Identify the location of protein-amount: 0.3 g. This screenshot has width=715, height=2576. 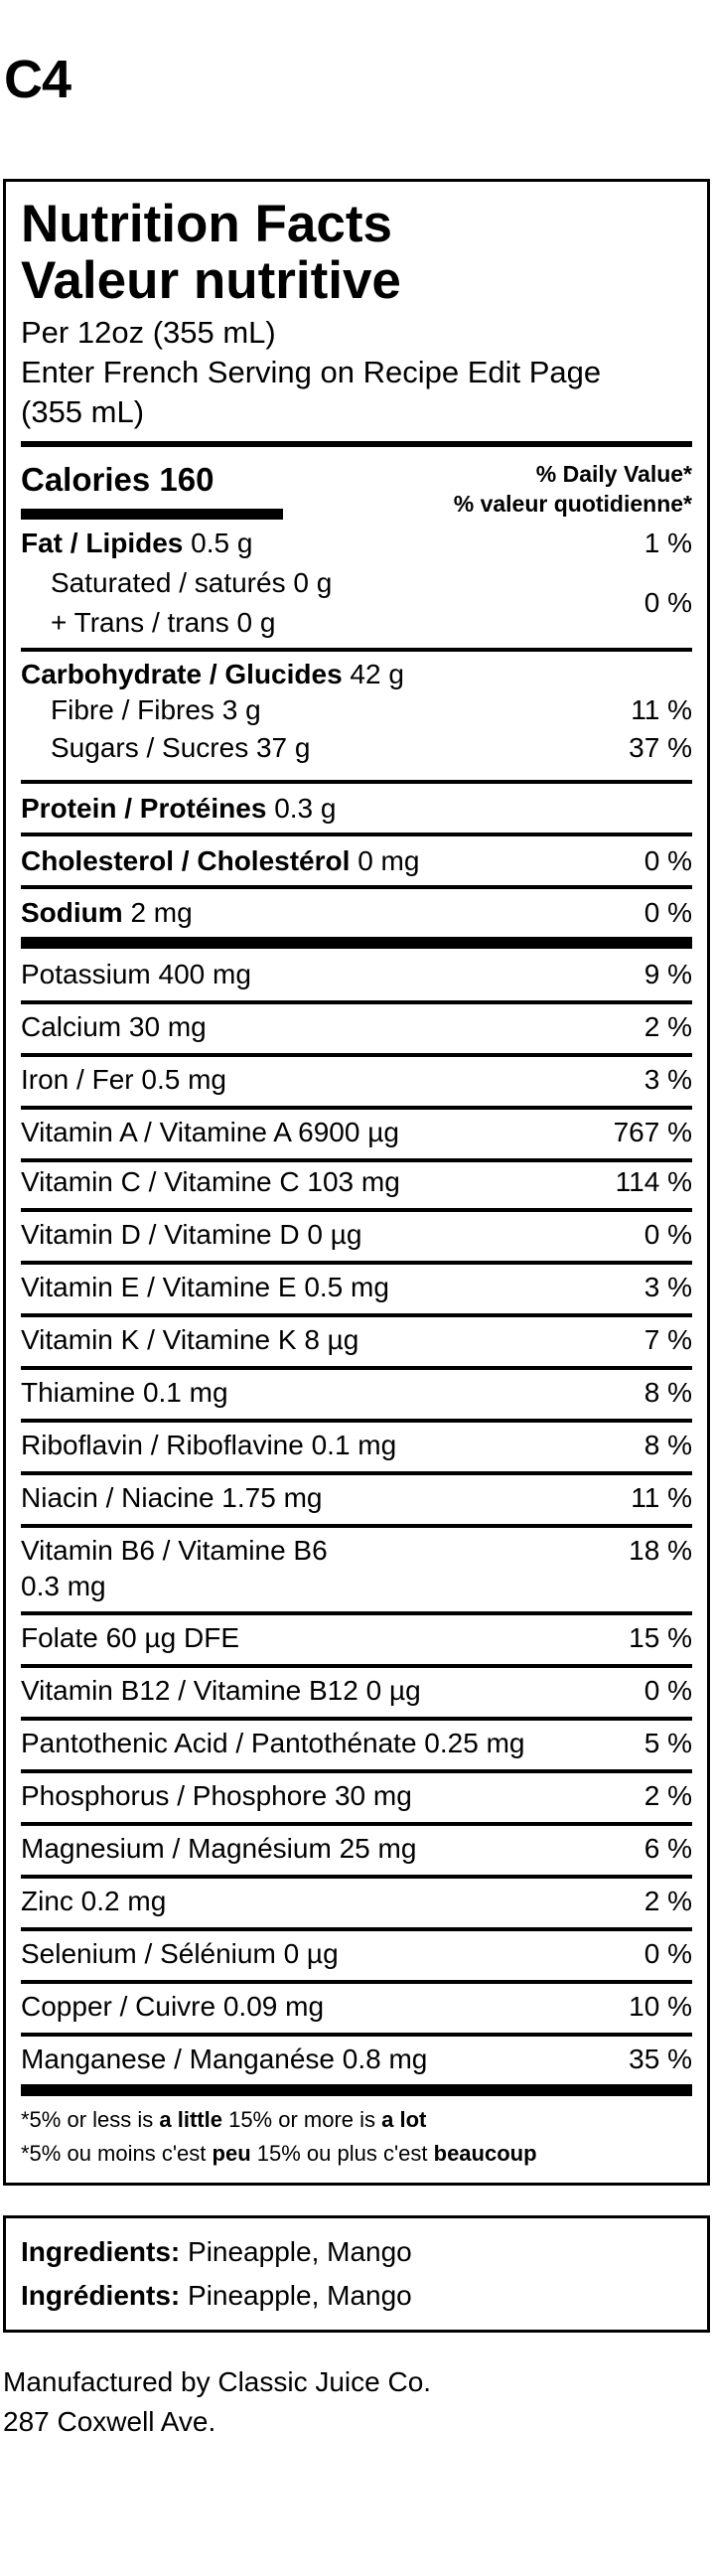
(306, 809).